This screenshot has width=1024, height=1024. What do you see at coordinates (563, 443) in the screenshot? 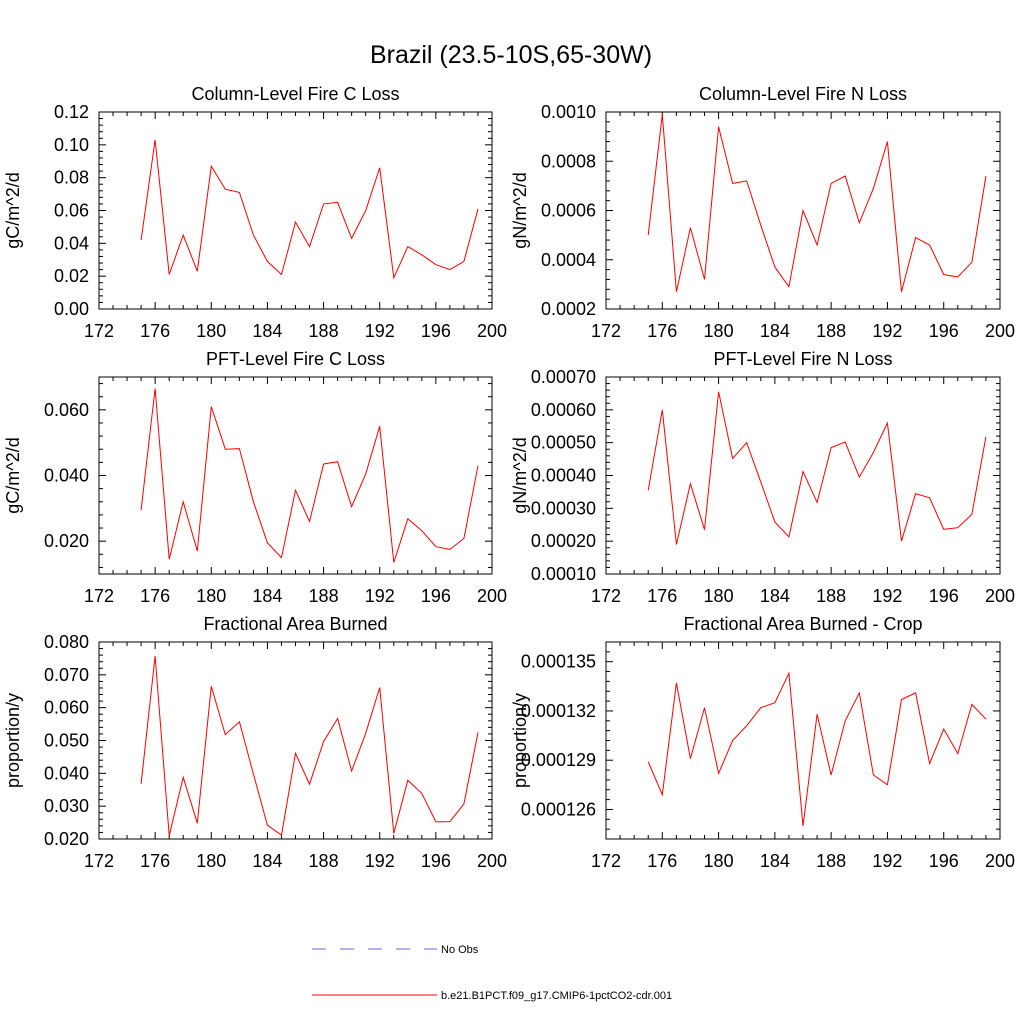
I see `y-tick-label: 0.00050` at bounding box center [563, 443].